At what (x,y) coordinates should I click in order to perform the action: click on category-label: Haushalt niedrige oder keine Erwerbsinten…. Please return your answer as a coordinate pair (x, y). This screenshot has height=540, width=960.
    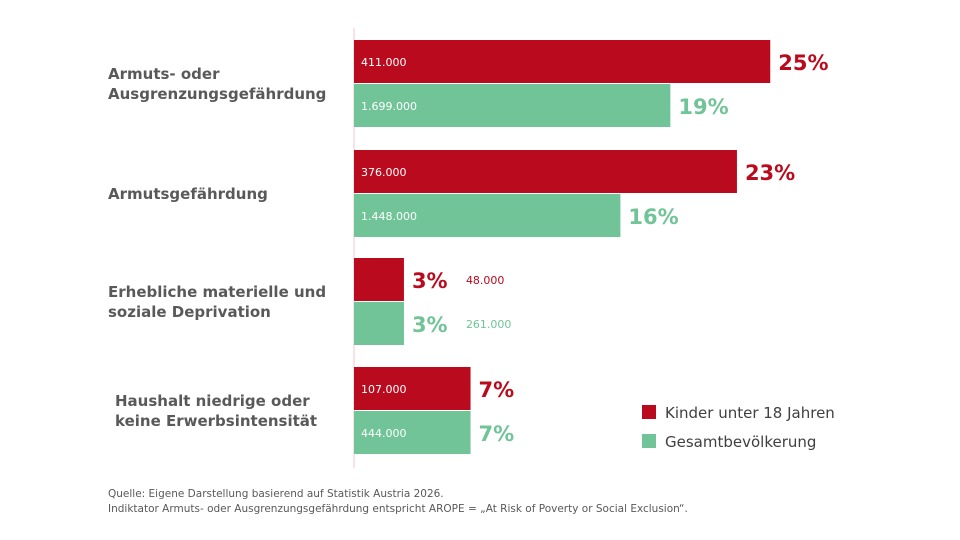
    Looking at the image, I should click on (216, 411).